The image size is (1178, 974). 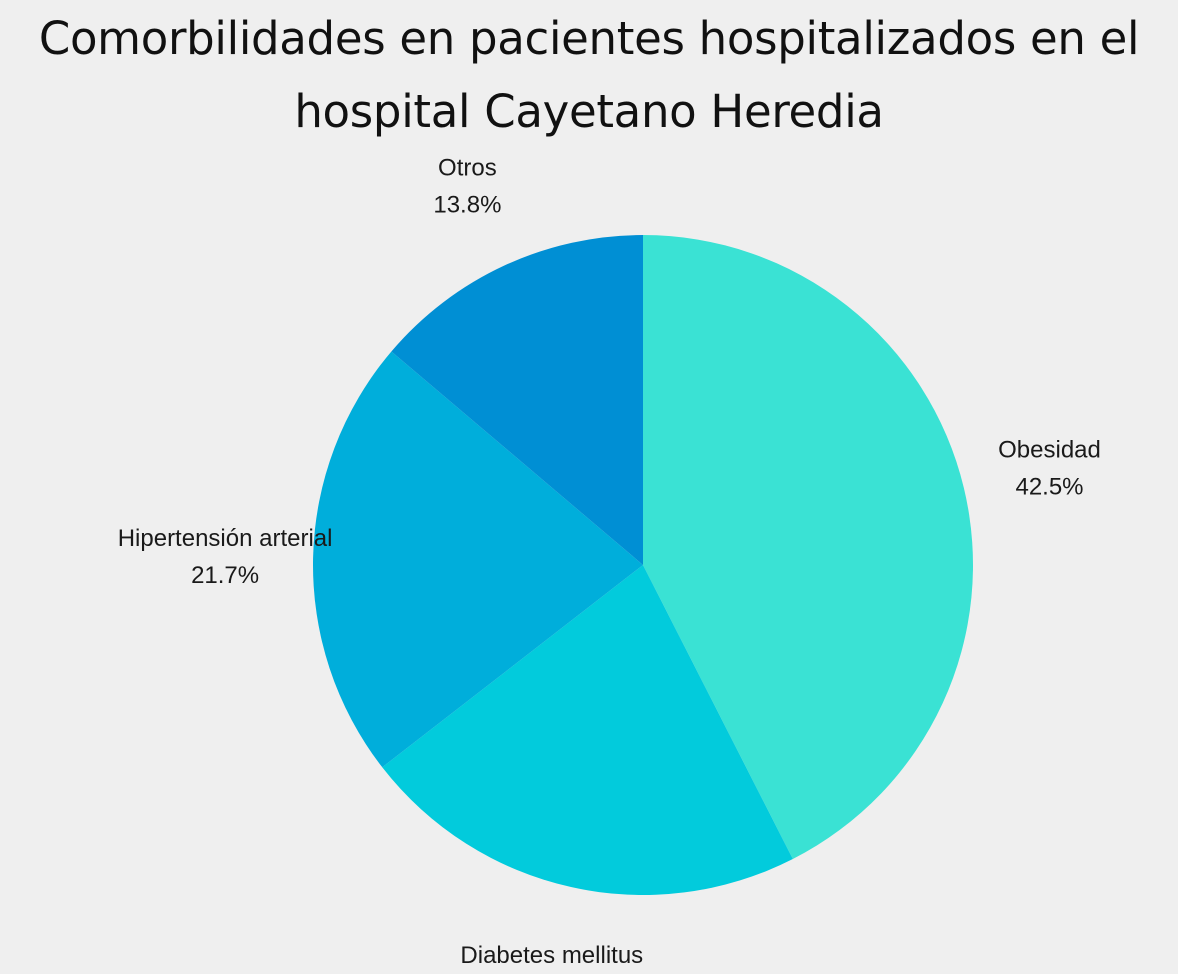 What do you see at coordinates (517, 400) in the screenshot?
I see `pie-slice-otros` at bounding box center [517, 400].